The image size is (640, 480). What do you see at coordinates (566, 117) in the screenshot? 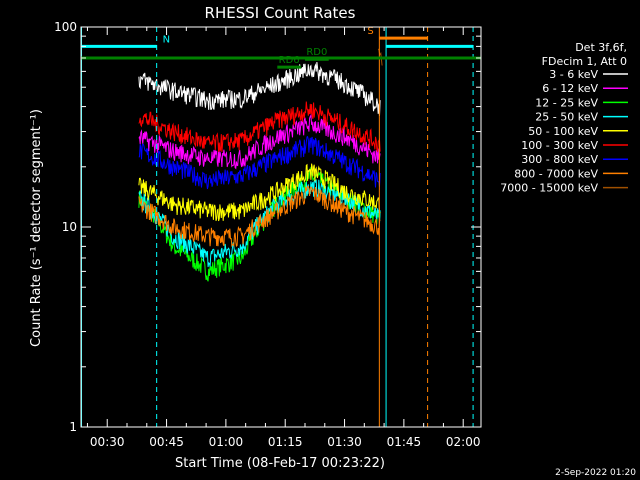
I see `legend-label-4: 25 - 50 keV` at bounding box center [566, 117].